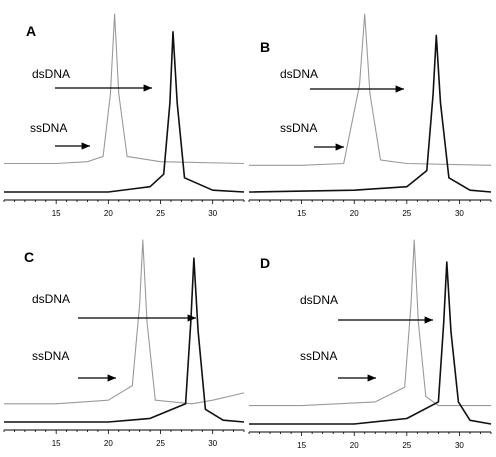  What do you see at coordinates (29, 257) in the screenshot?
I see `panel-label: C` at bounding box center [29, 257].